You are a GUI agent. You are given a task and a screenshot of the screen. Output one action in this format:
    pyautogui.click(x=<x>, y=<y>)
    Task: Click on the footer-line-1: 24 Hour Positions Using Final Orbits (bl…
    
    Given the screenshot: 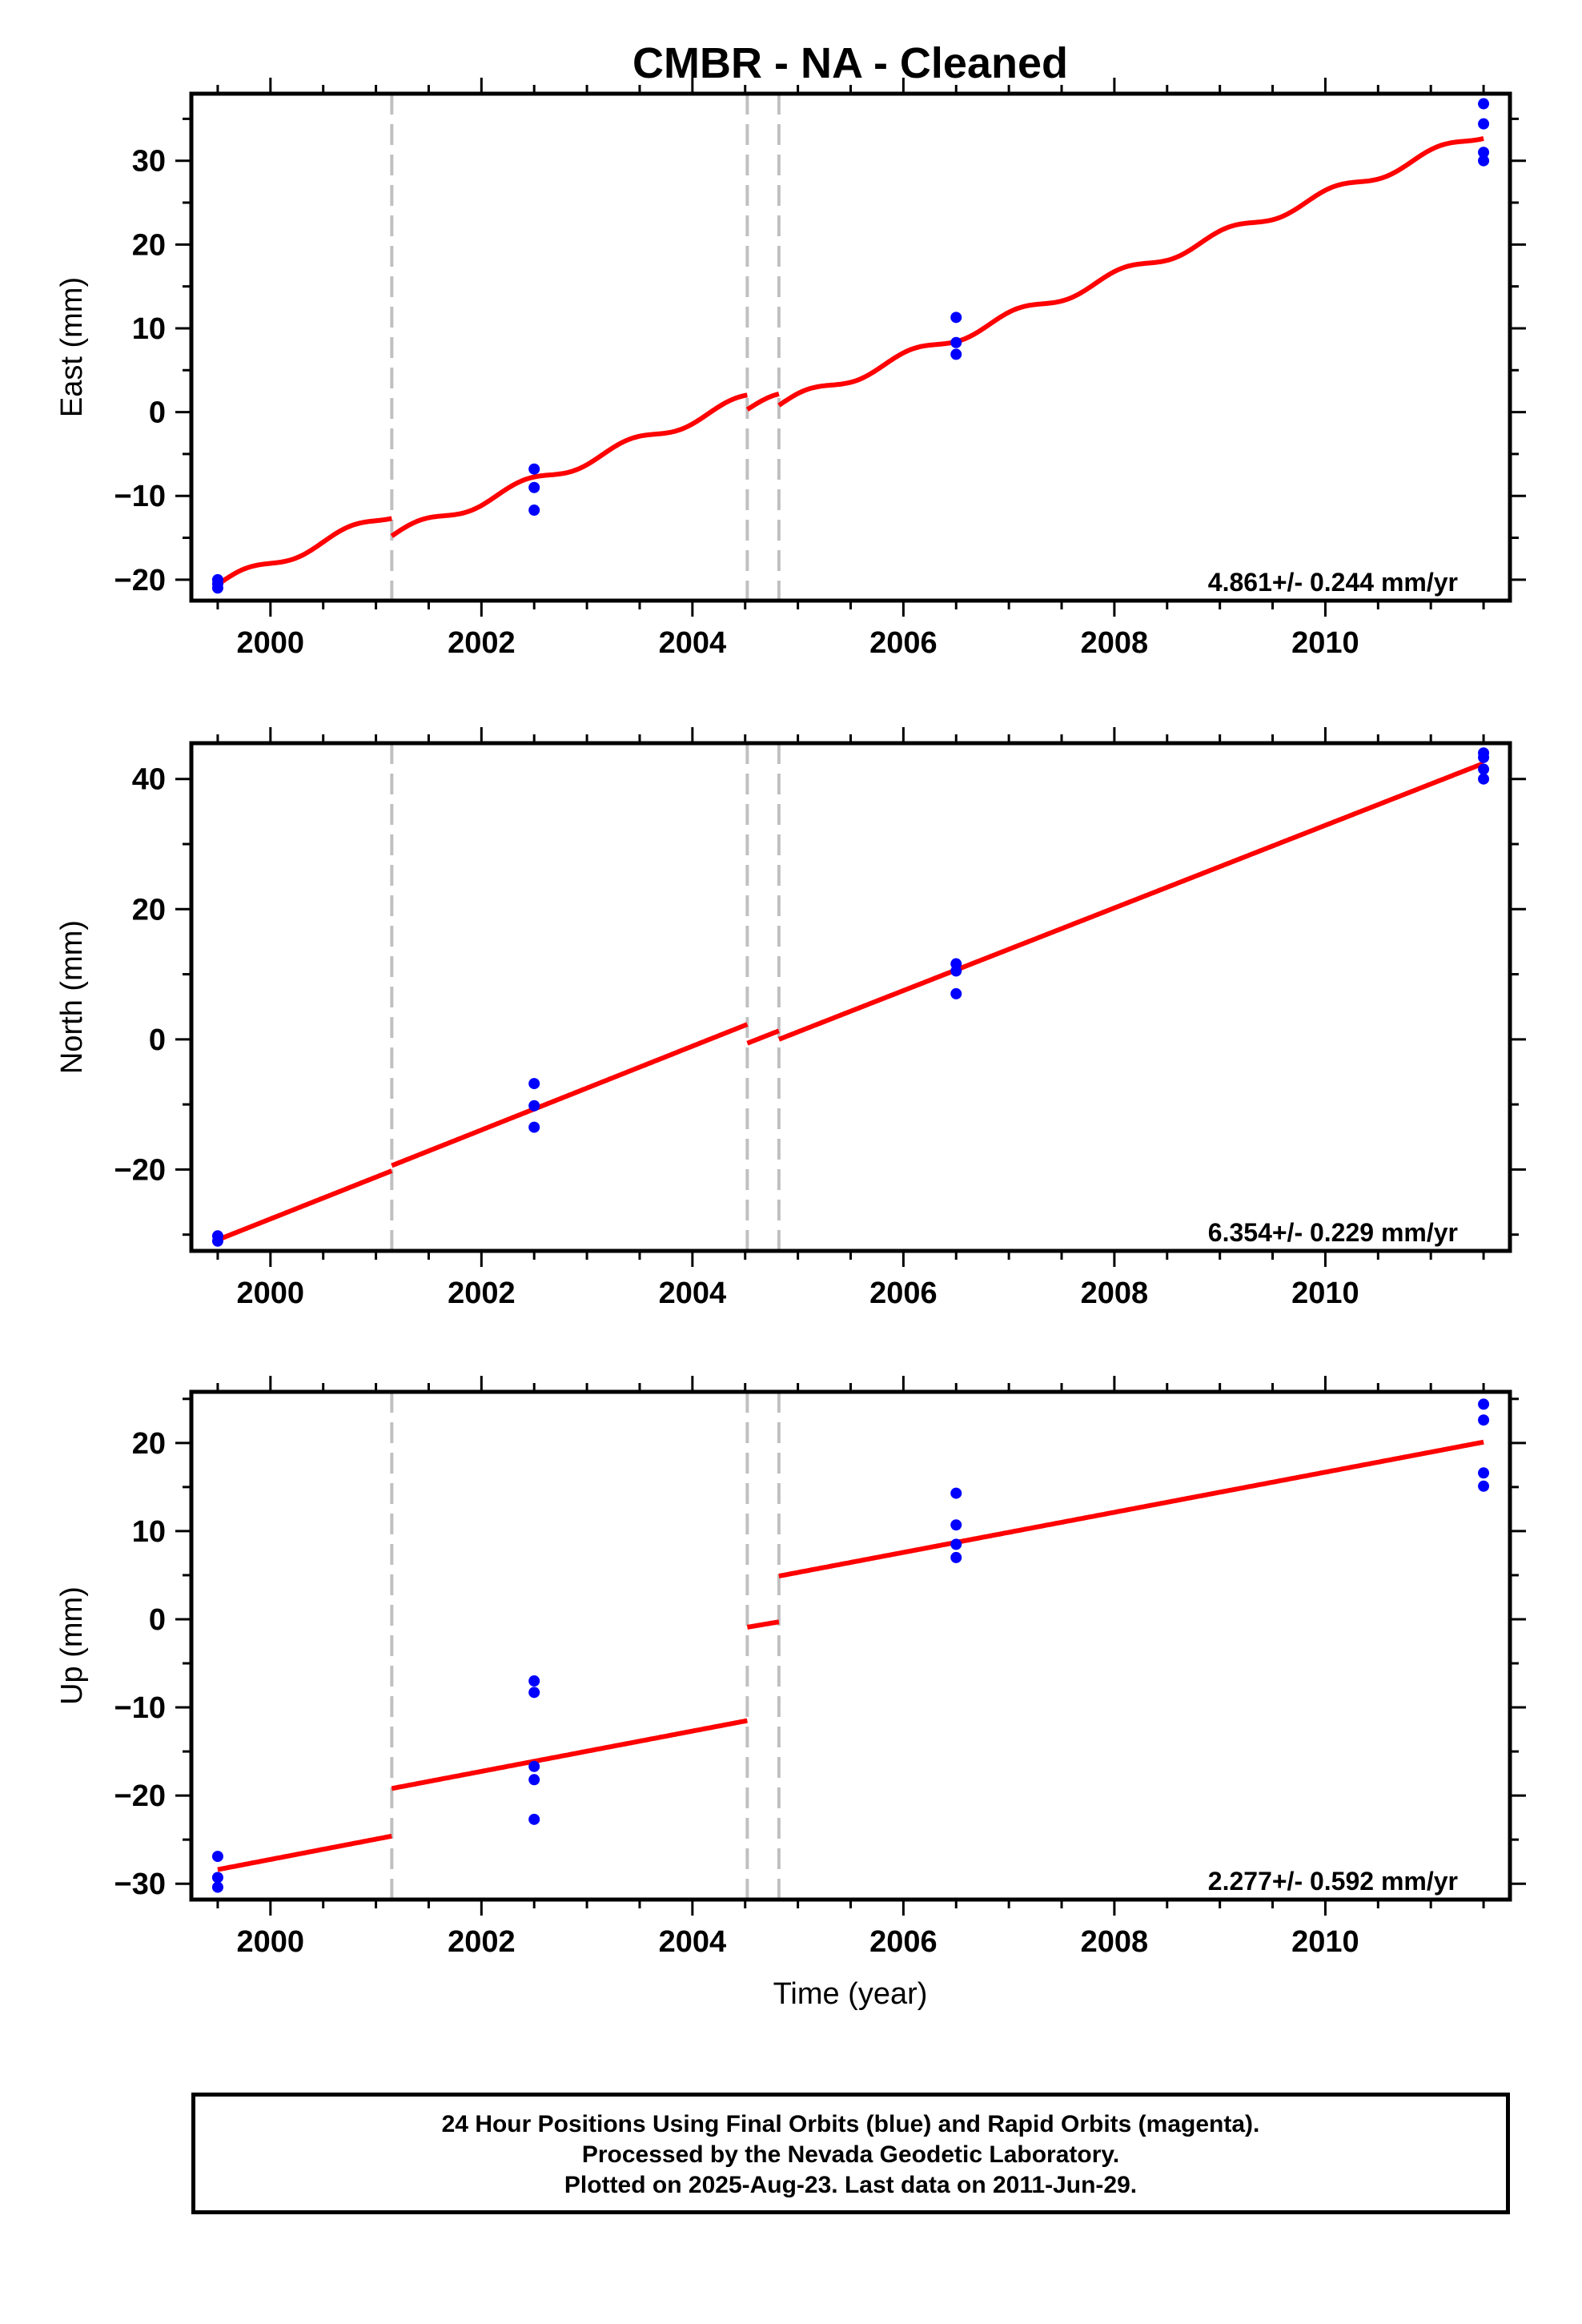 What is the action you would take?
    pyautogui.click(x=850, y=2124)
    